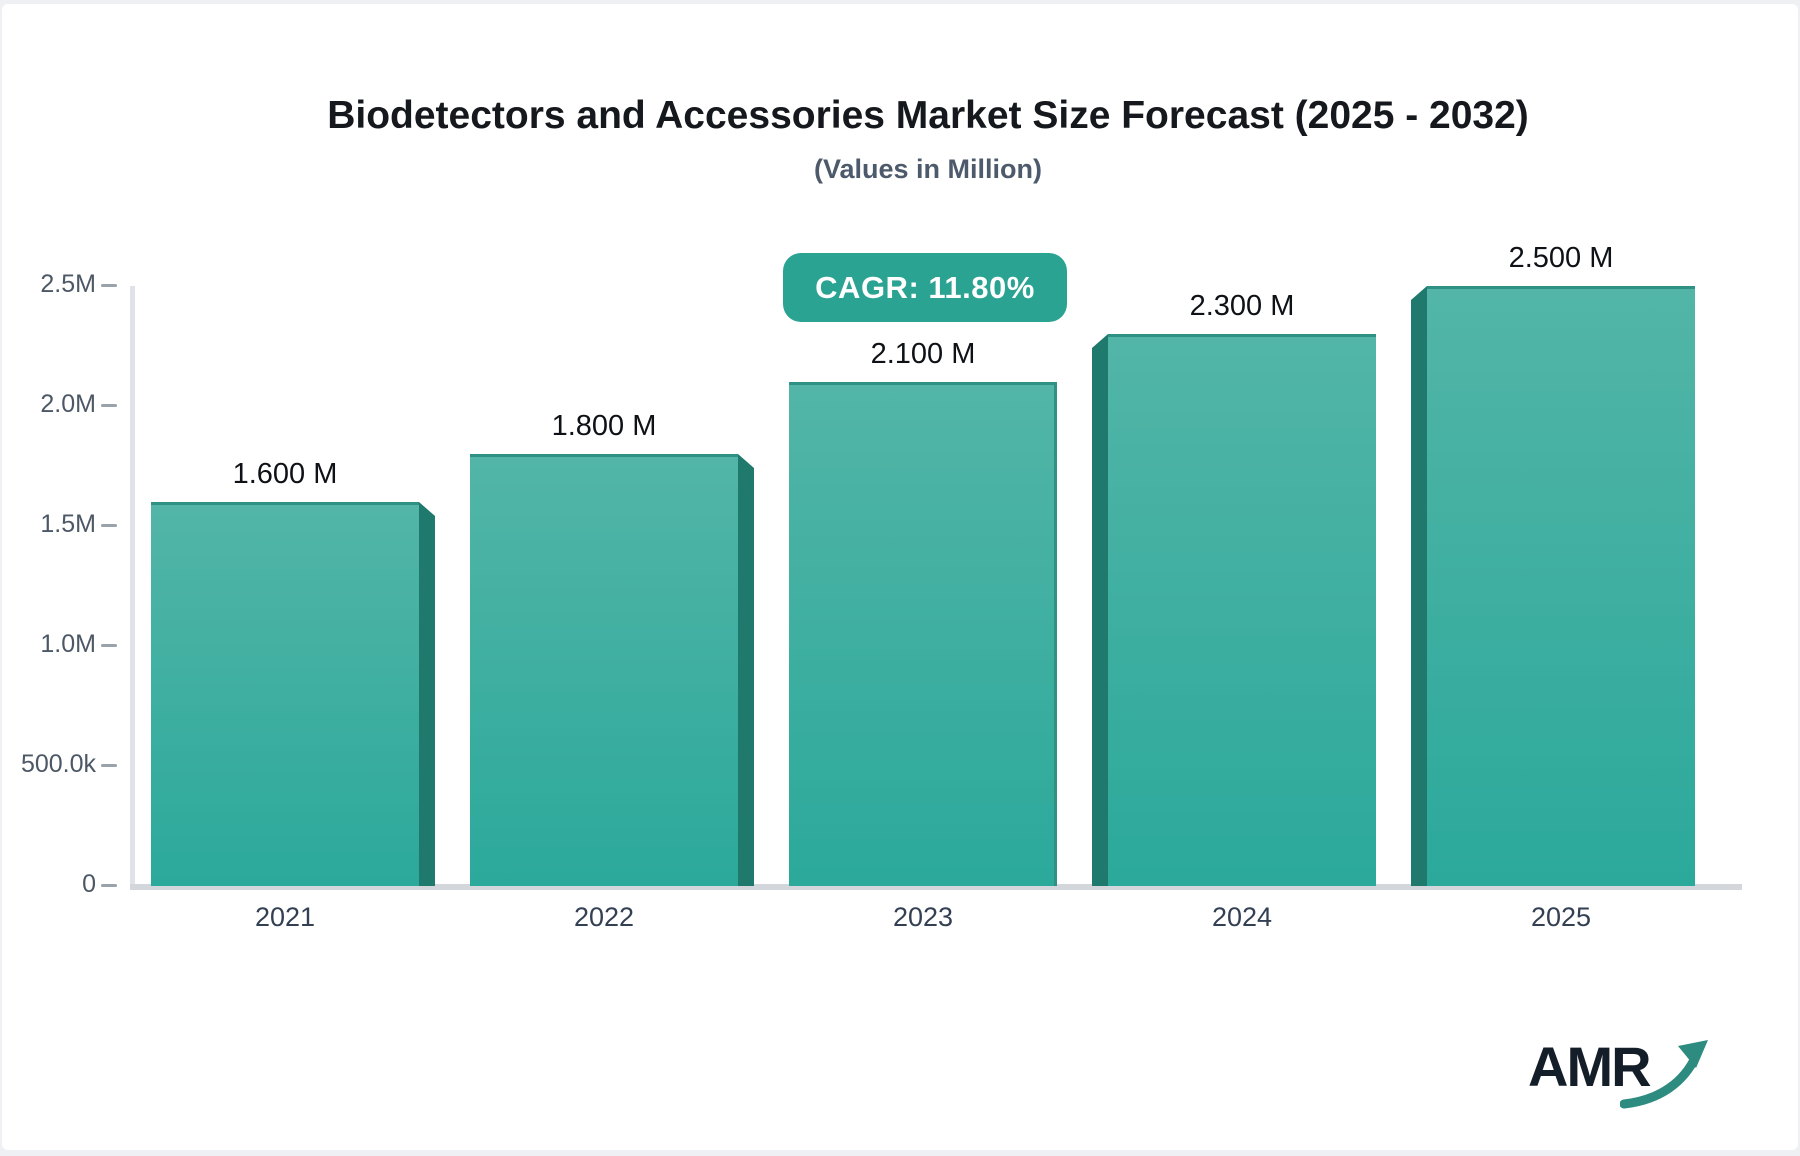 Image resolution: width=1800 pixels, height=1156 pixels. Describe the element at coordinates (1242, 610) in the screenshot. I see `bar-2024` at that location.